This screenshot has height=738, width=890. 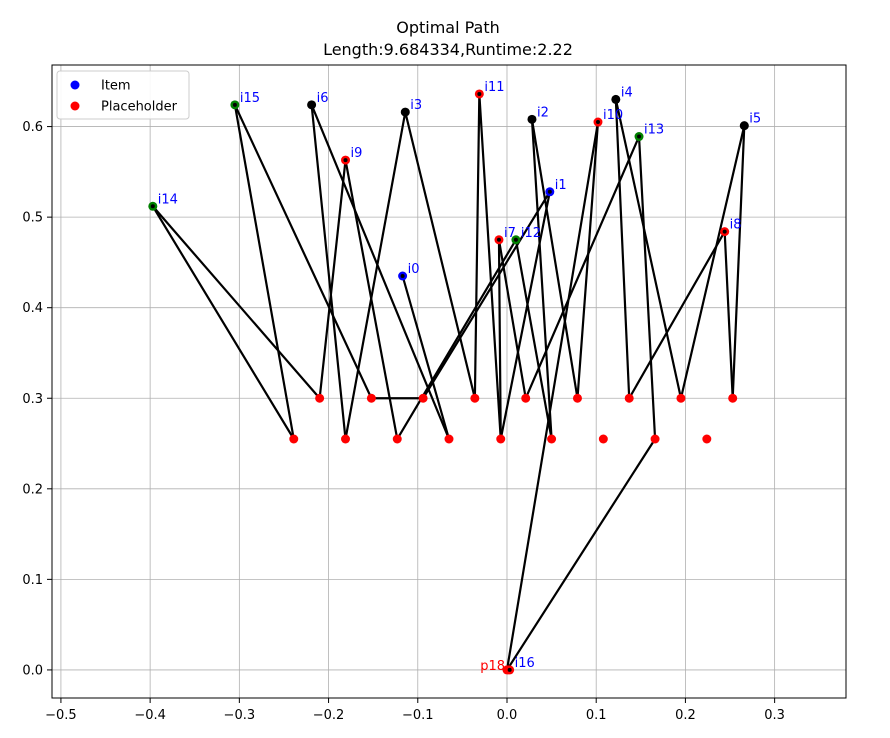 I want to click on legend-item-label: Item, so click(x=116, y=86).